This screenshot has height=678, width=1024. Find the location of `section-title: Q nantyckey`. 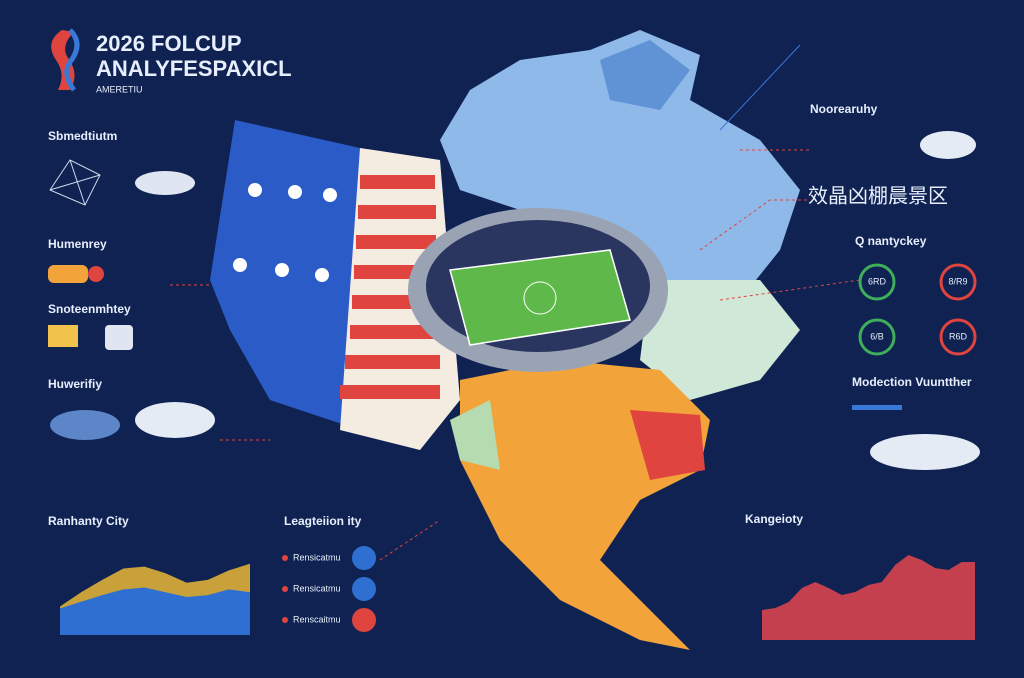

section-title: Q nantyckey is located at coordinates (891, 241).